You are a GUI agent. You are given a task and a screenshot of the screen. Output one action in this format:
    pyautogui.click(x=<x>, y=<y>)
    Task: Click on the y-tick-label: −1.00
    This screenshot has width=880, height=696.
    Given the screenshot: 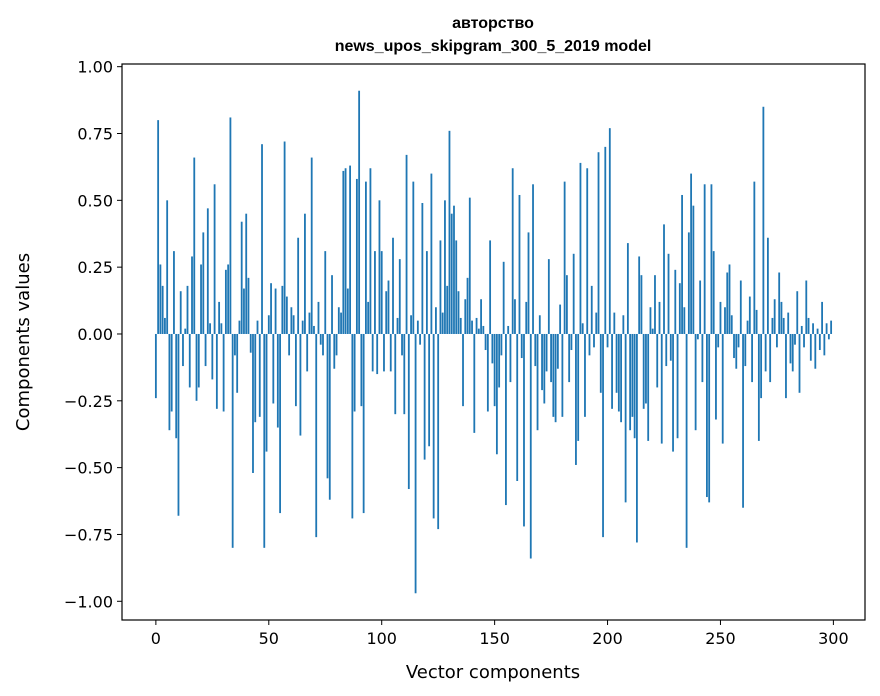 What is the action you would take?
    pyautogui.click(x=88, y=601)
    